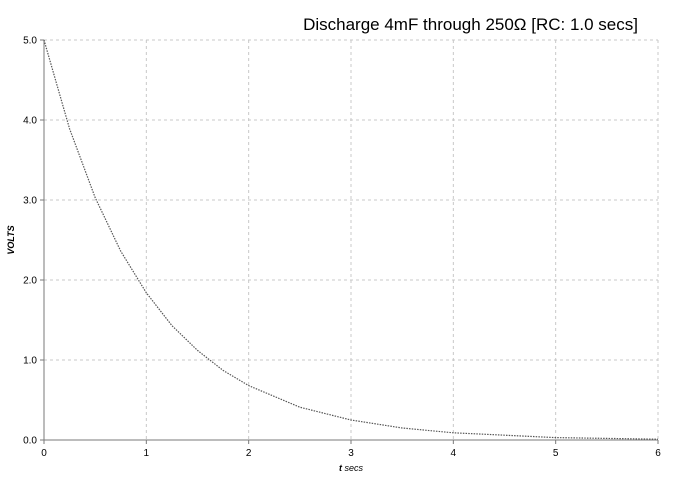  Describe the element at coordinates (147, 453) in the screenshot. I see `x-tick-label: 1` at that location.